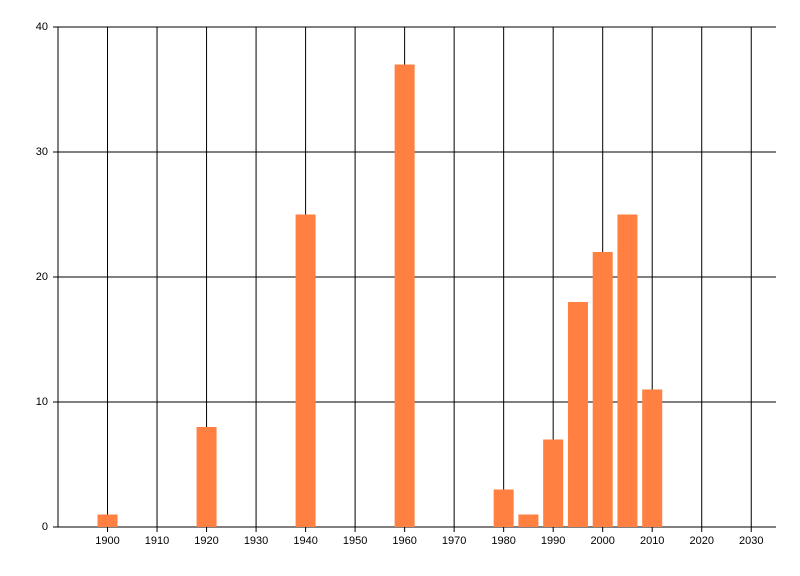 This screenshot has height=576, width=800. I want to click on x-tick-label: 1980, so click(503, 541).